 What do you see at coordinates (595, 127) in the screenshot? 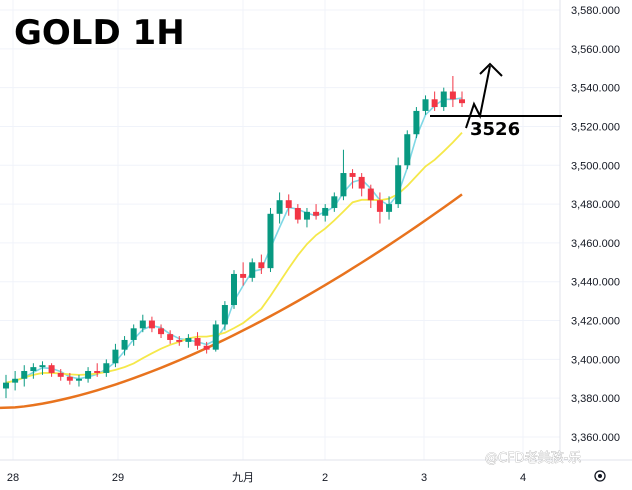
I see `y-tick-label: 3,520.000` at bounding box center [595, 127].